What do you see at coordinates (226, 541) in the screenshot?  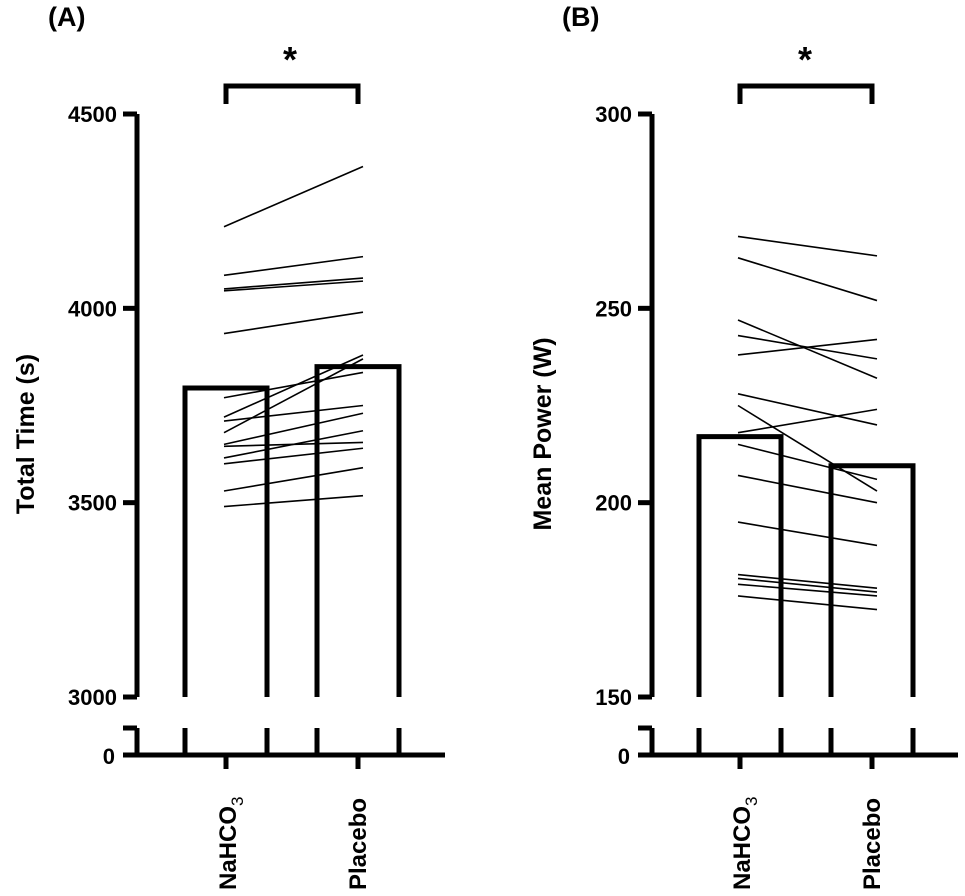 I see `panel-a-bar-nahco3` at bounding box center [226, 541].